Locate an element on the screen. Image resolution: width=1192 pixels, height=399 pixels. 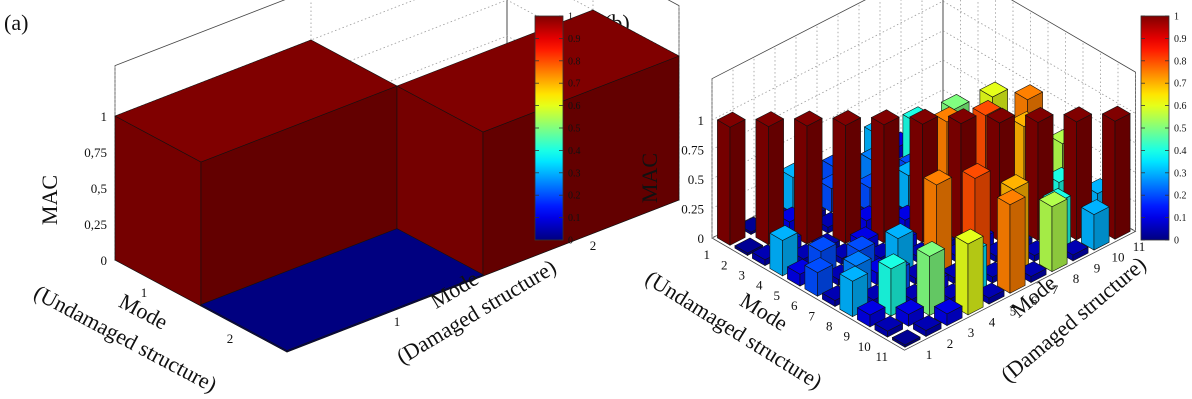
panel-b-y-tick-label: 11 is located at coordinates (1139, 246).